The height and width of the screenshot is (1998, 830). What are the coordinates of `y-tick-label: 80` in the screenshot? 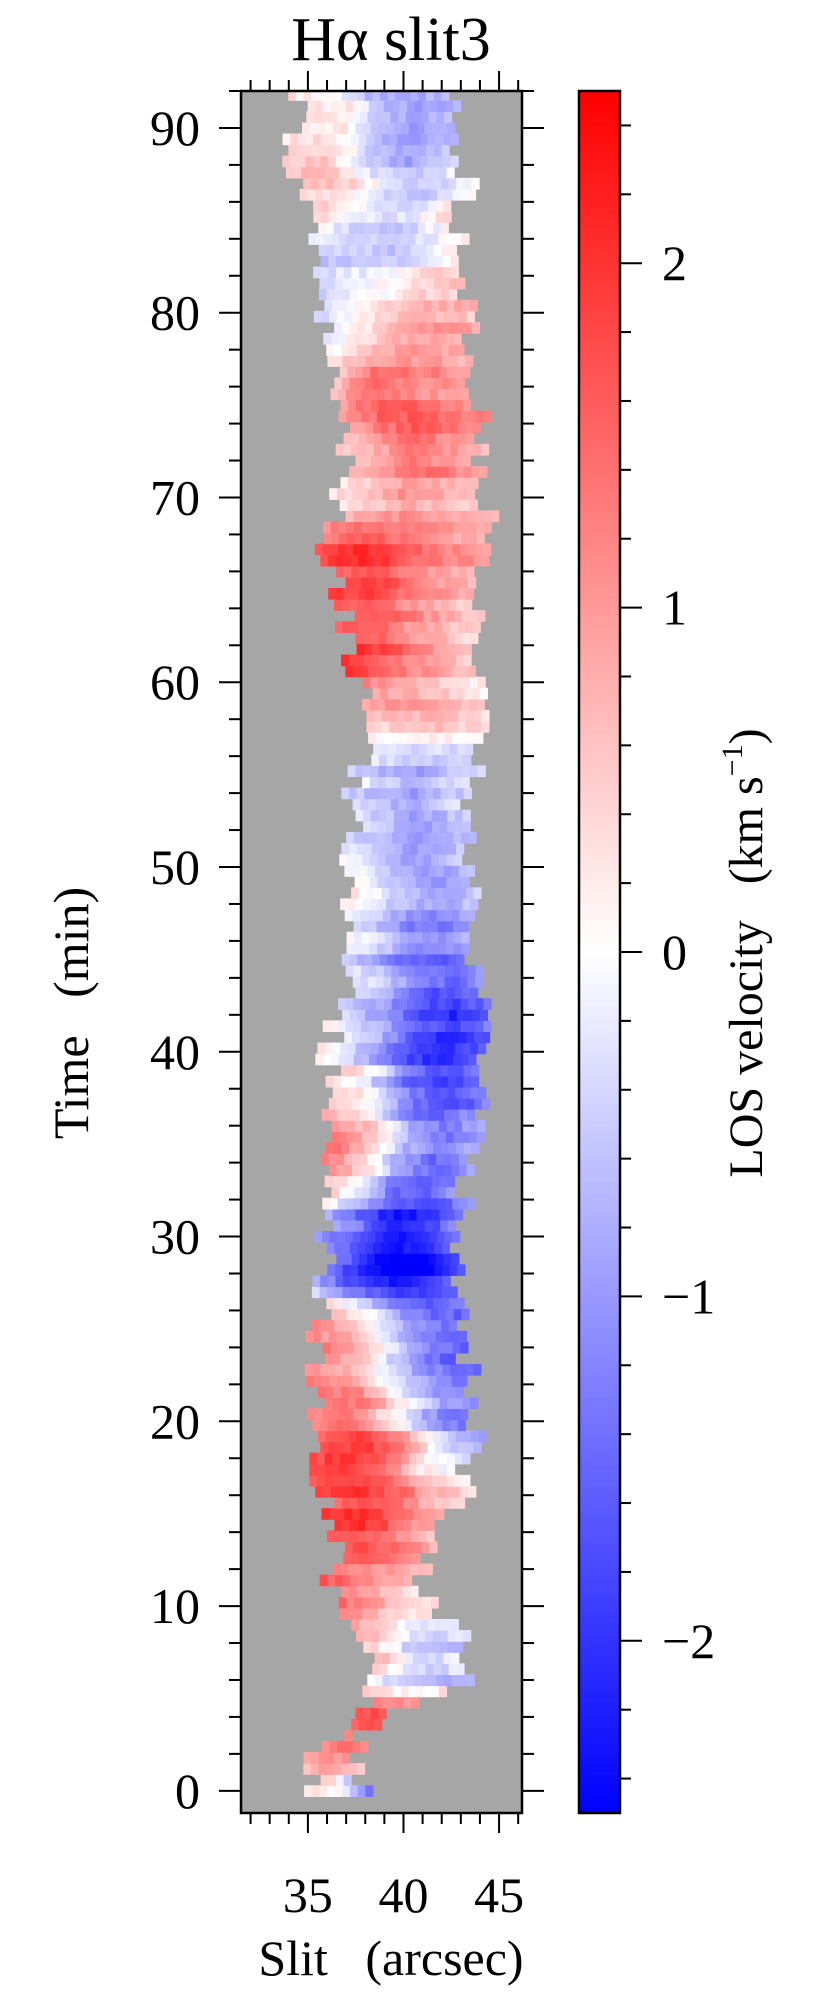 It's located at (175, 313).